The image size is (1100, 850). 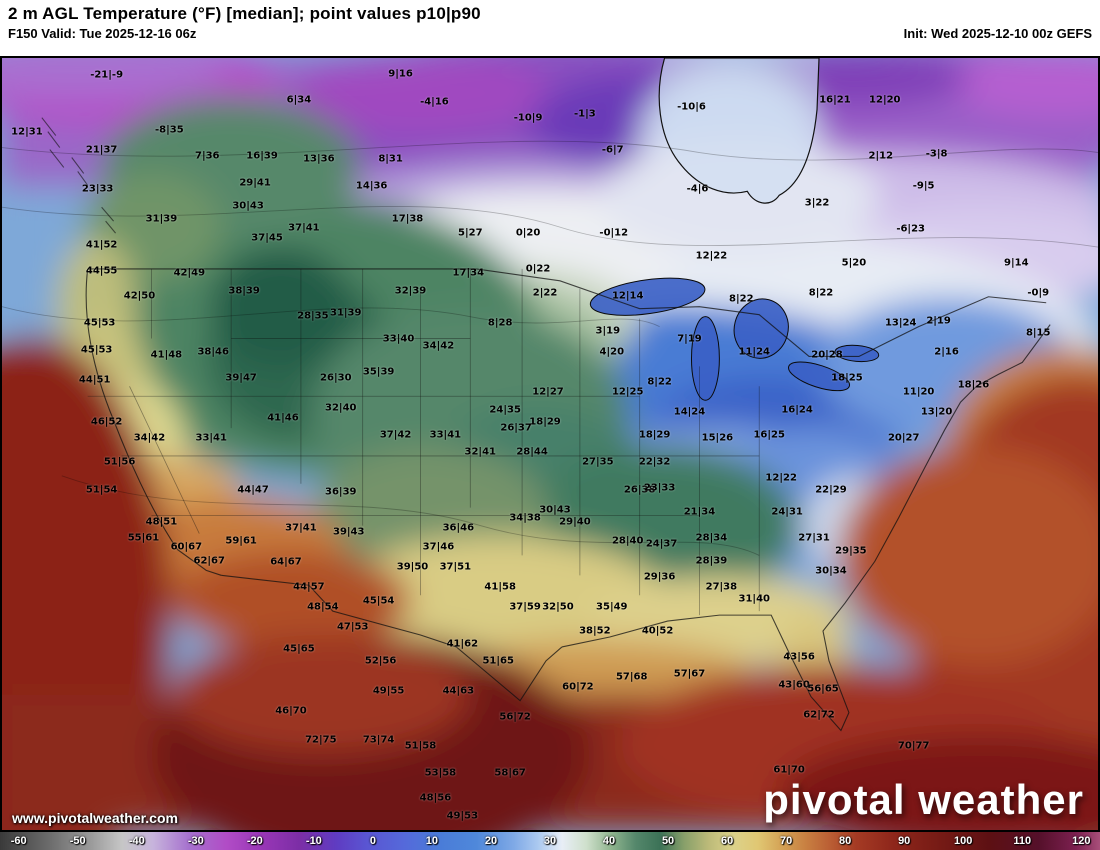 What do you see at coordinates (525, 518) in the screenshot?
I see `point-value: 34|38` at bounding box center [525, 518].